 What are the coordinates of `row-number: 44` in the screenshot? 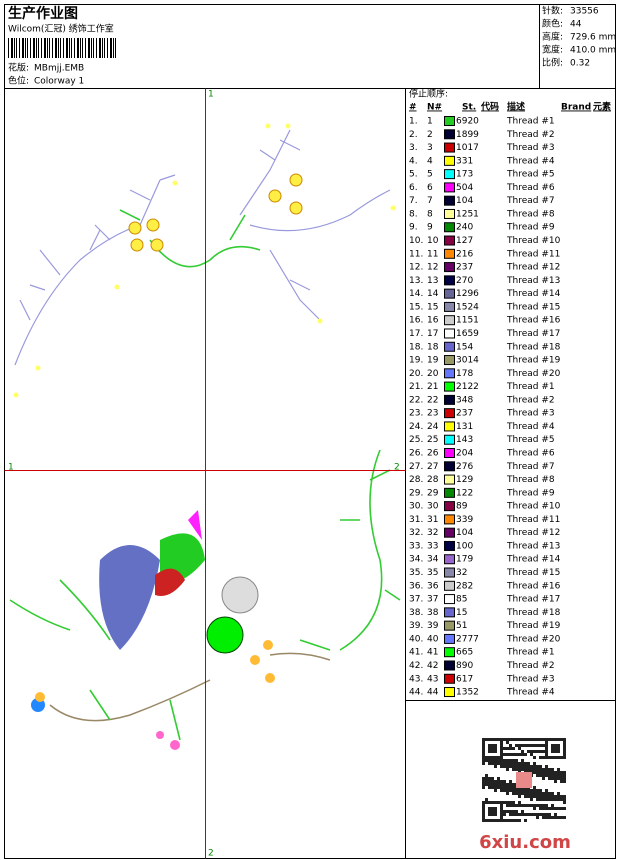 It's located at (433, 693).